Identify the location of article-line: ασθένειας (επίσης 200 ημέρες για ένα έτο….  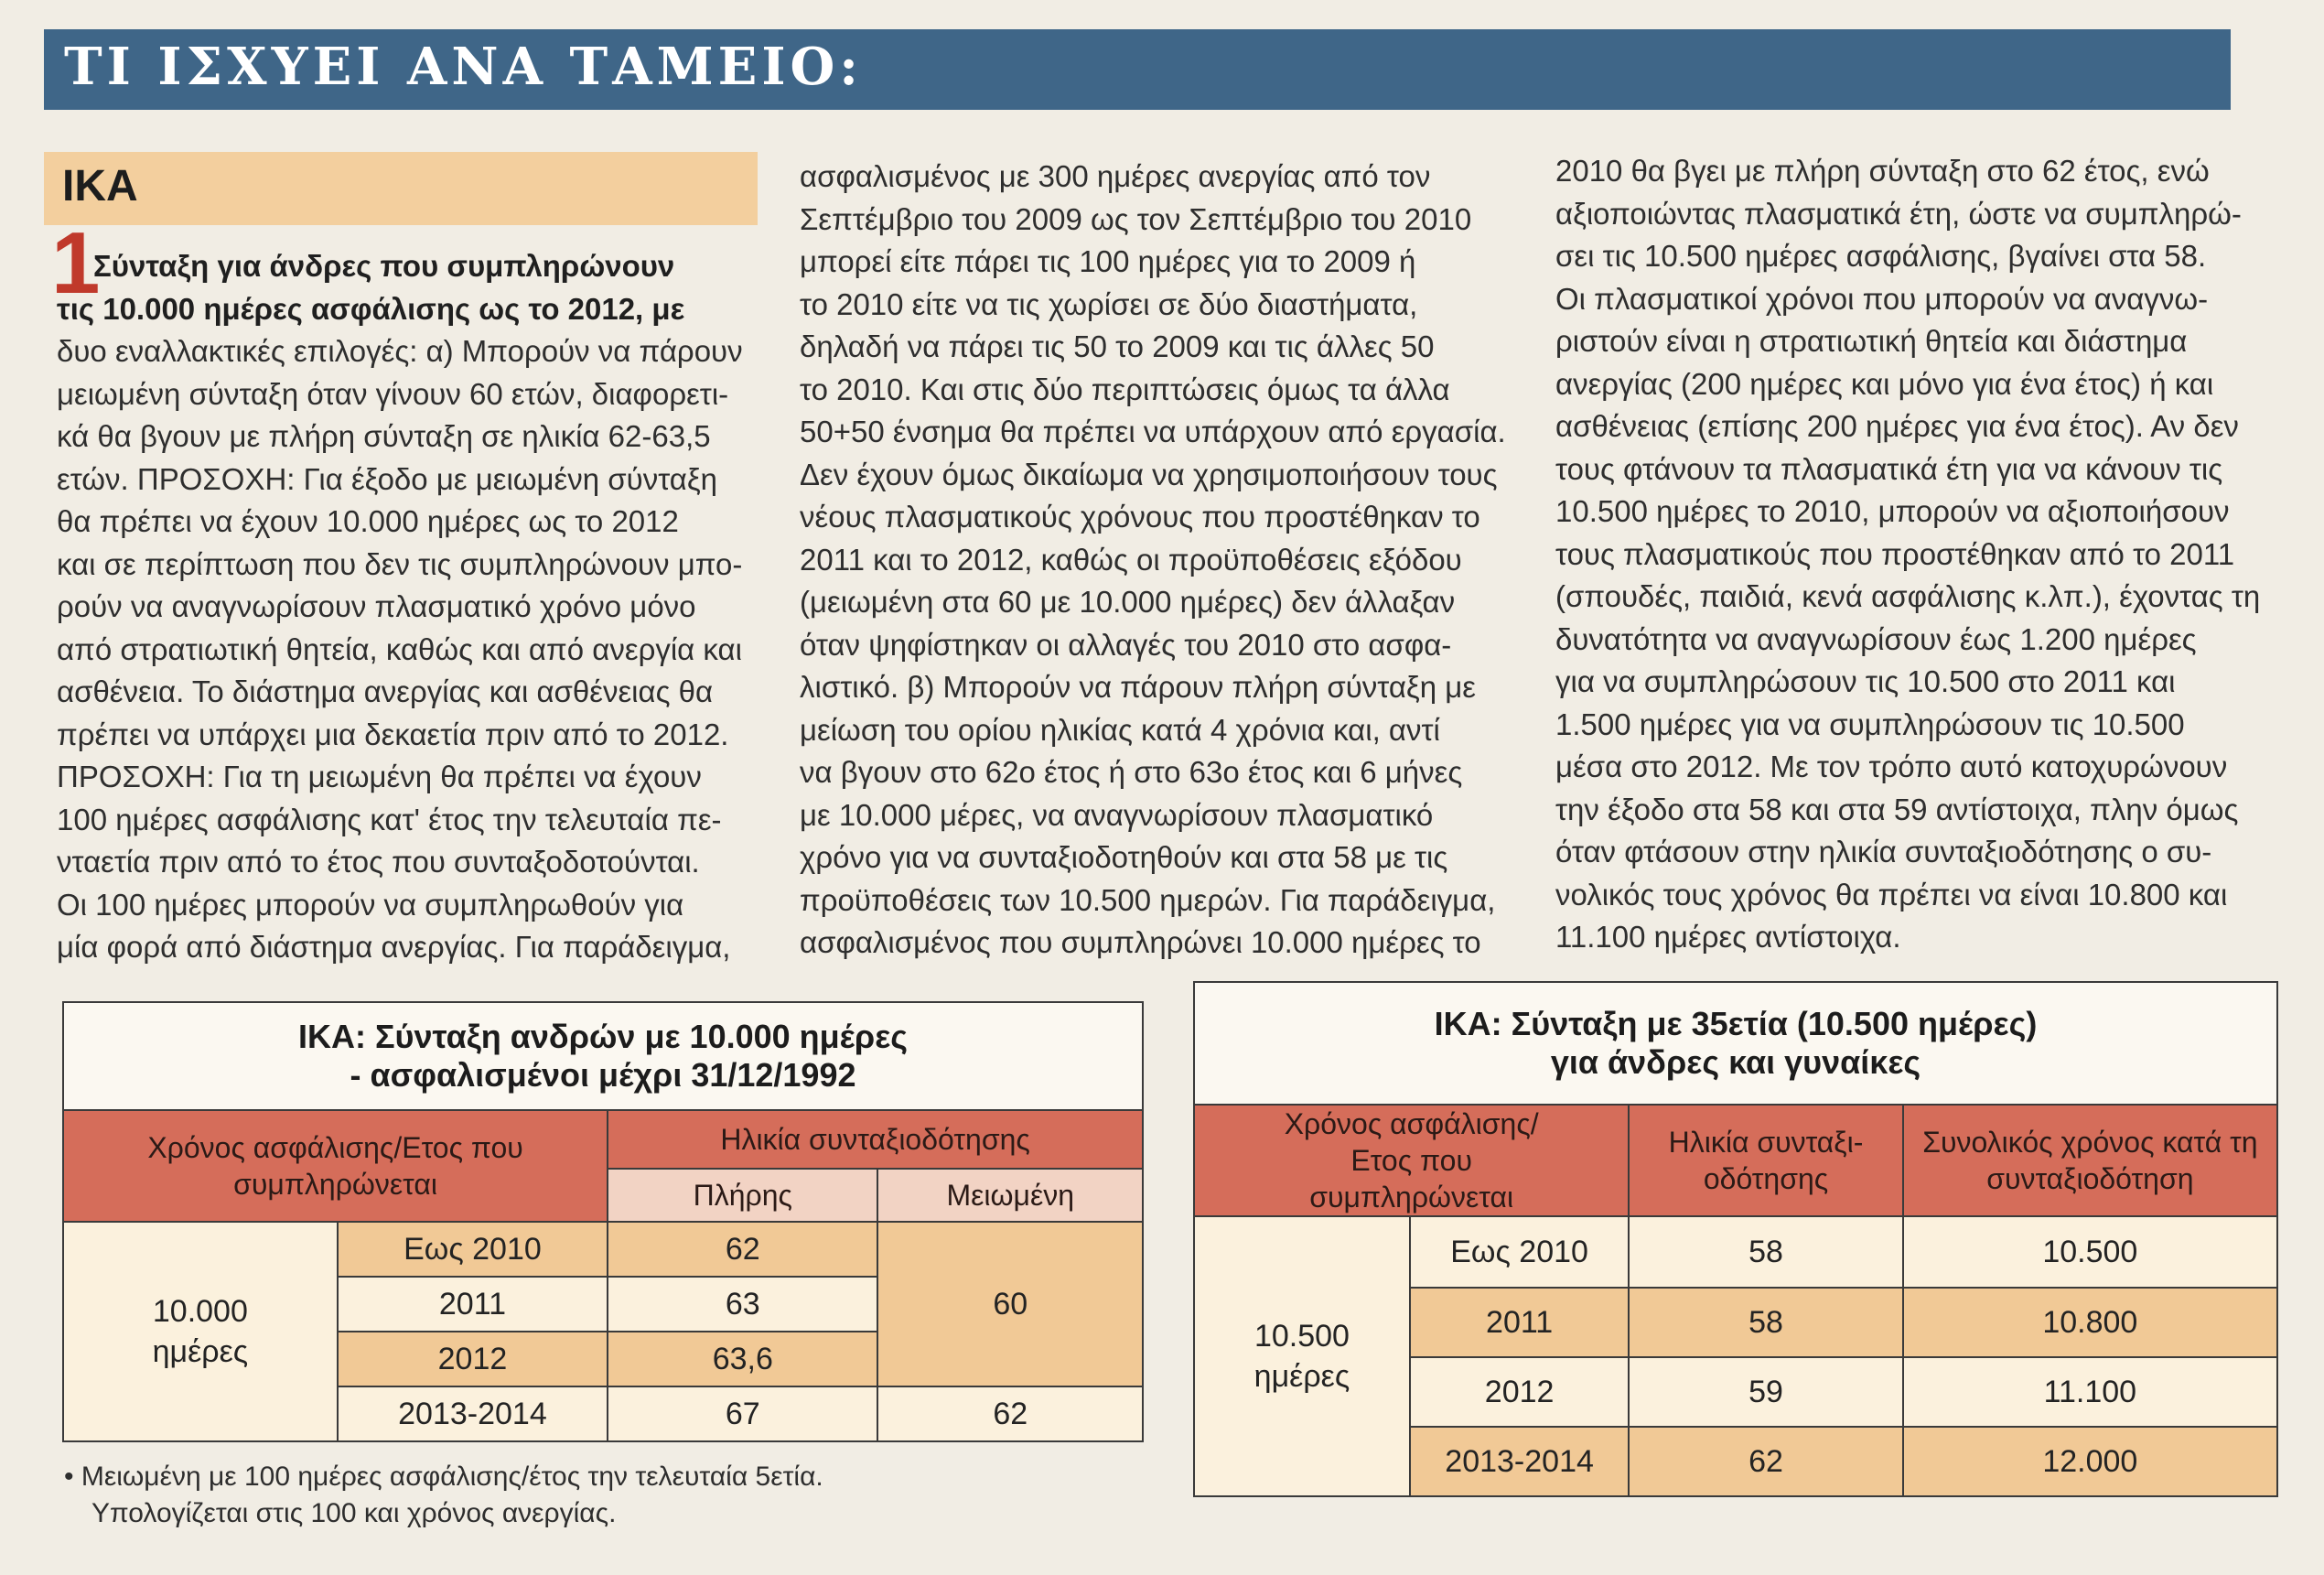
(1897, 426).